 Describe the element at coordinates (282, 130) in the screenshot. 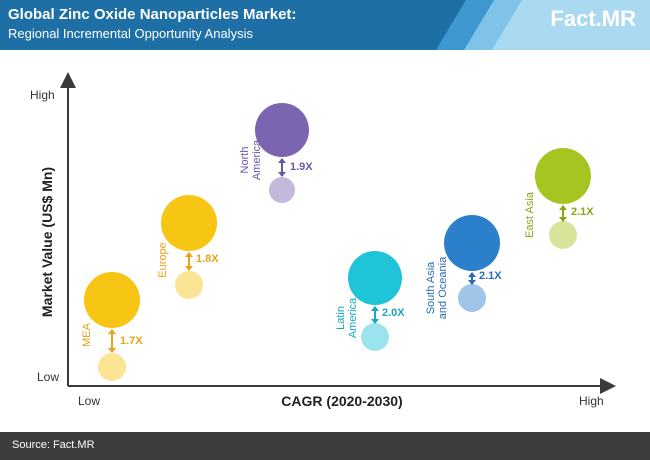

I see `bubble-north-america-2030` at that location.